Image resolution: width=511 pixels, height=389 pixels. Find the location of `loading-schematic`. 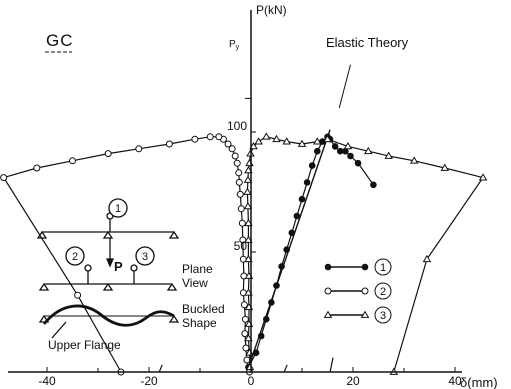

loading-schematic is located at coordinates (108, 268).